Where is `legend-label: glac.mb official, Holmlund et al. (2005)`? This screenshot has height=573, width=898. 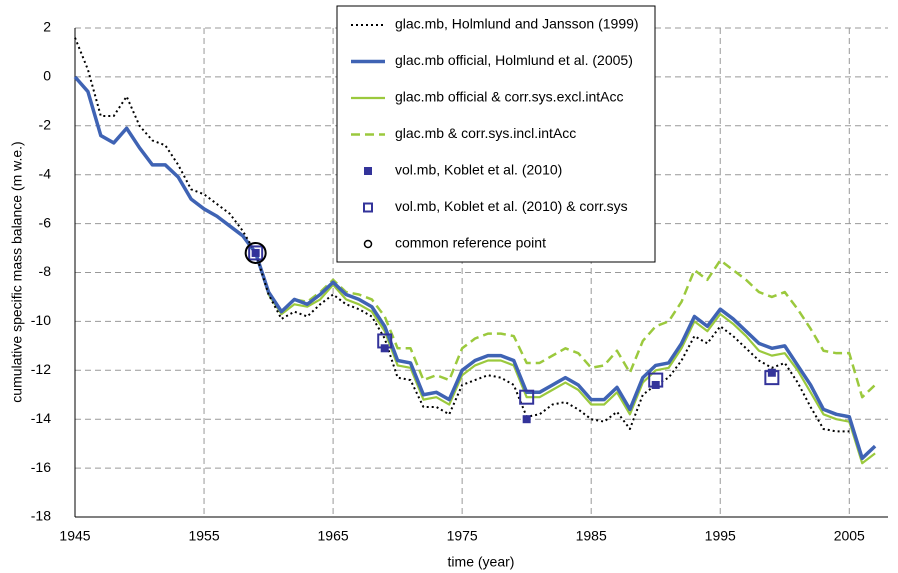
legend-label: glac.mb official, Holmlund et al. (2005) is located at coordinates (514, 60).